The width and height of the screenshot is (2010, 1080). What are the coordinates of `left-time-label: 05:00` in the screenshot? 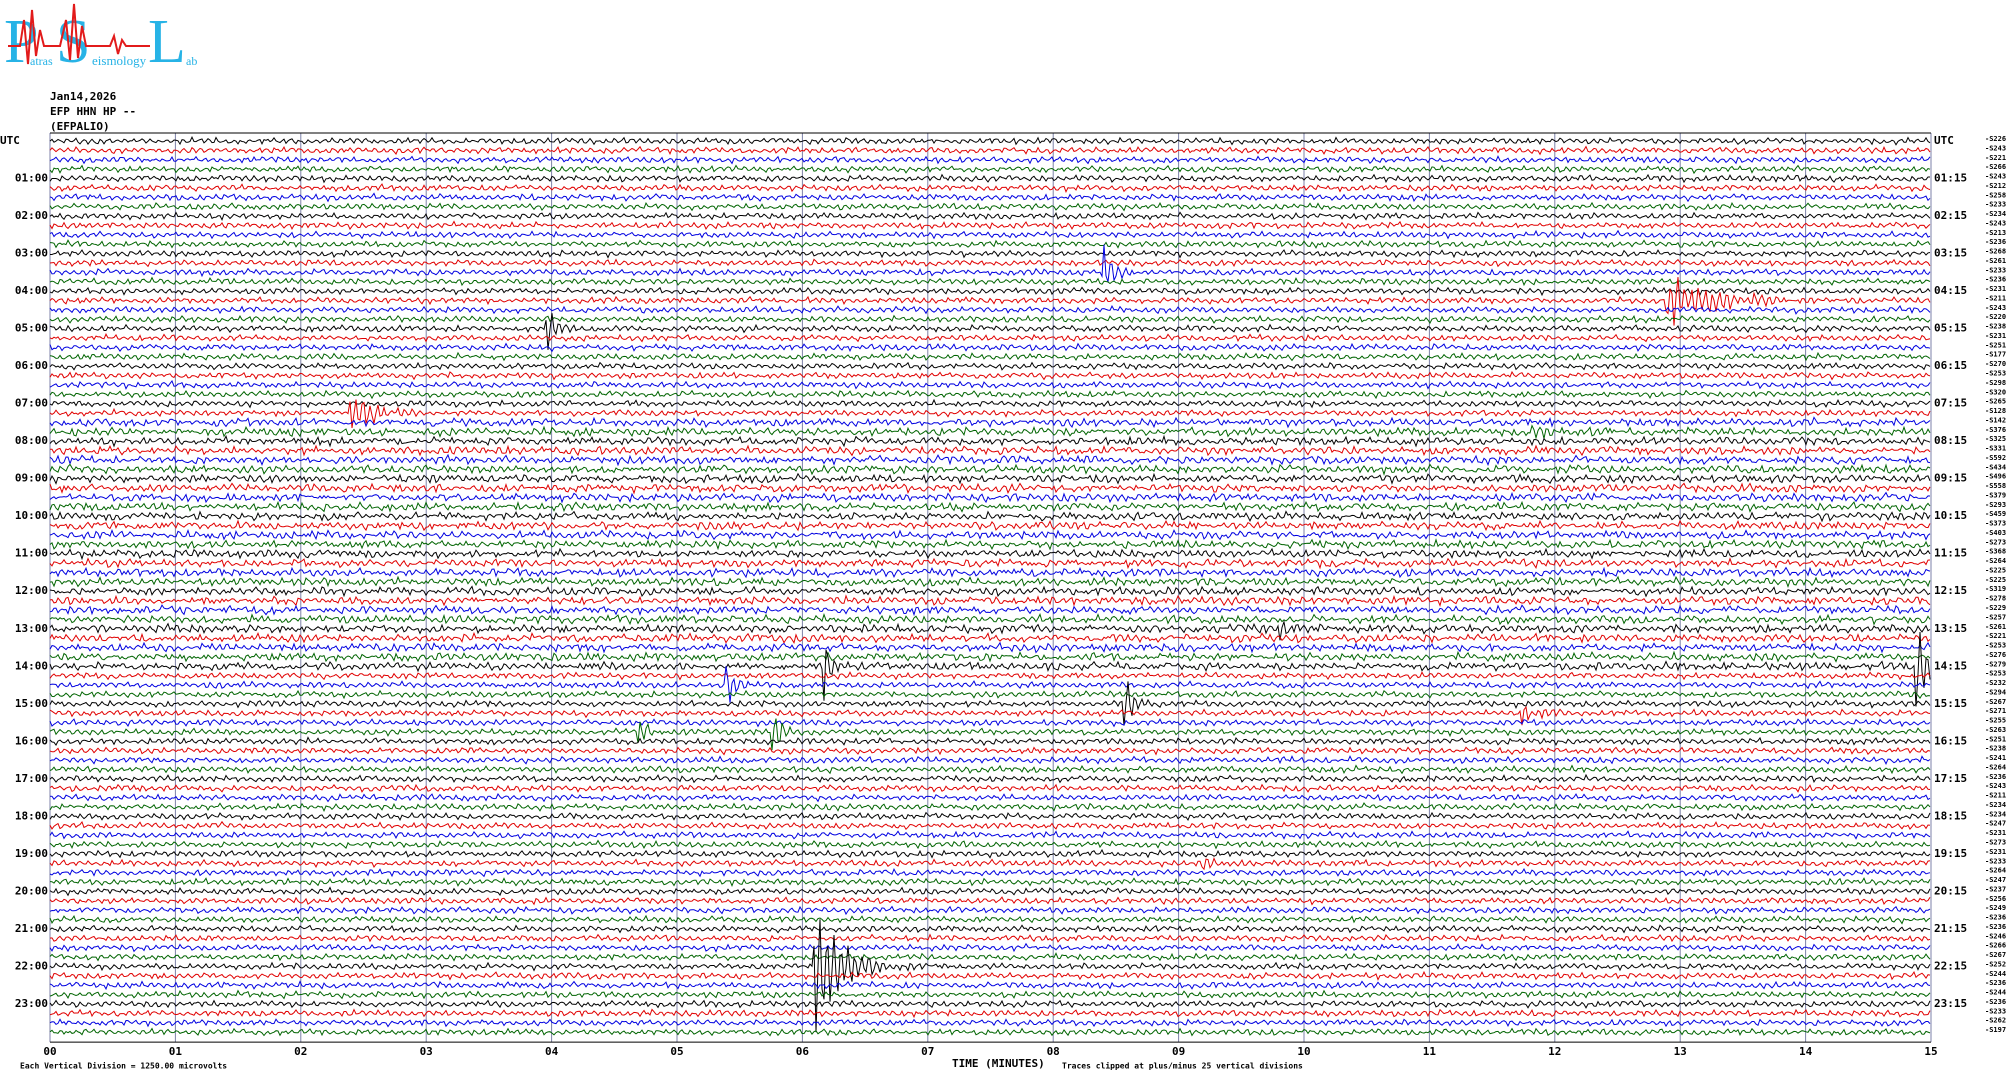 It's located at (31, 328).